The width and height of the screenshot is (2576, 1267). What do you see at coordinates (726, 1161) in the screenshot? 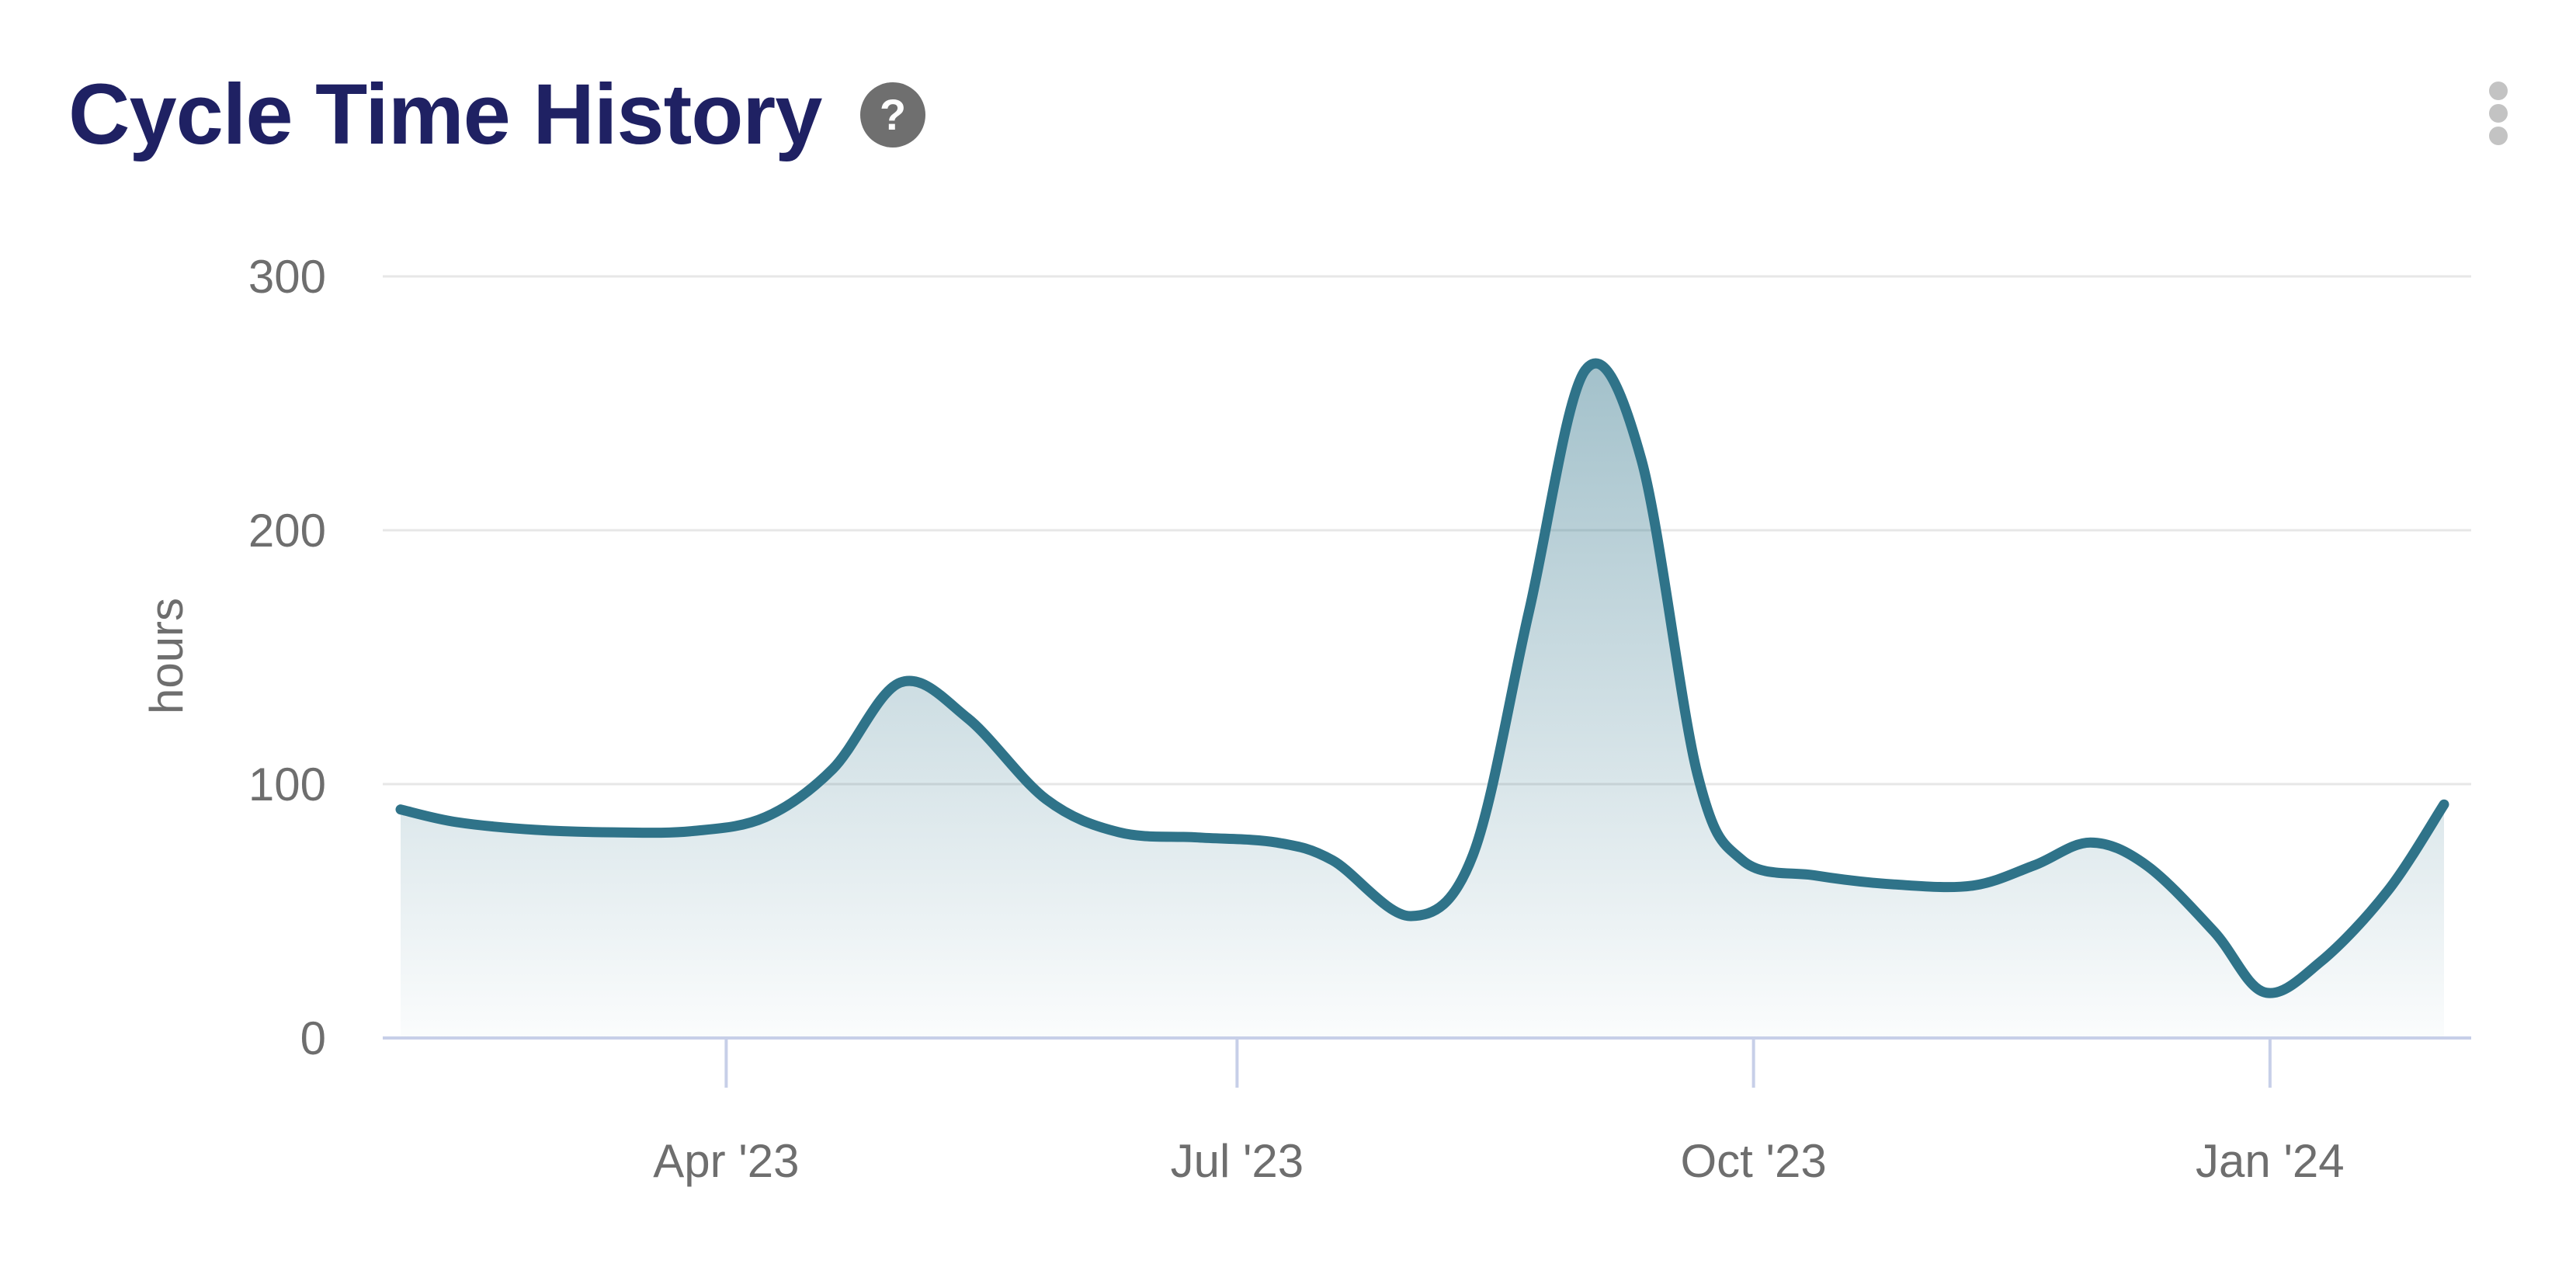
I see `x-tick-label: Apr '23` at bounding box center [726, 1161].